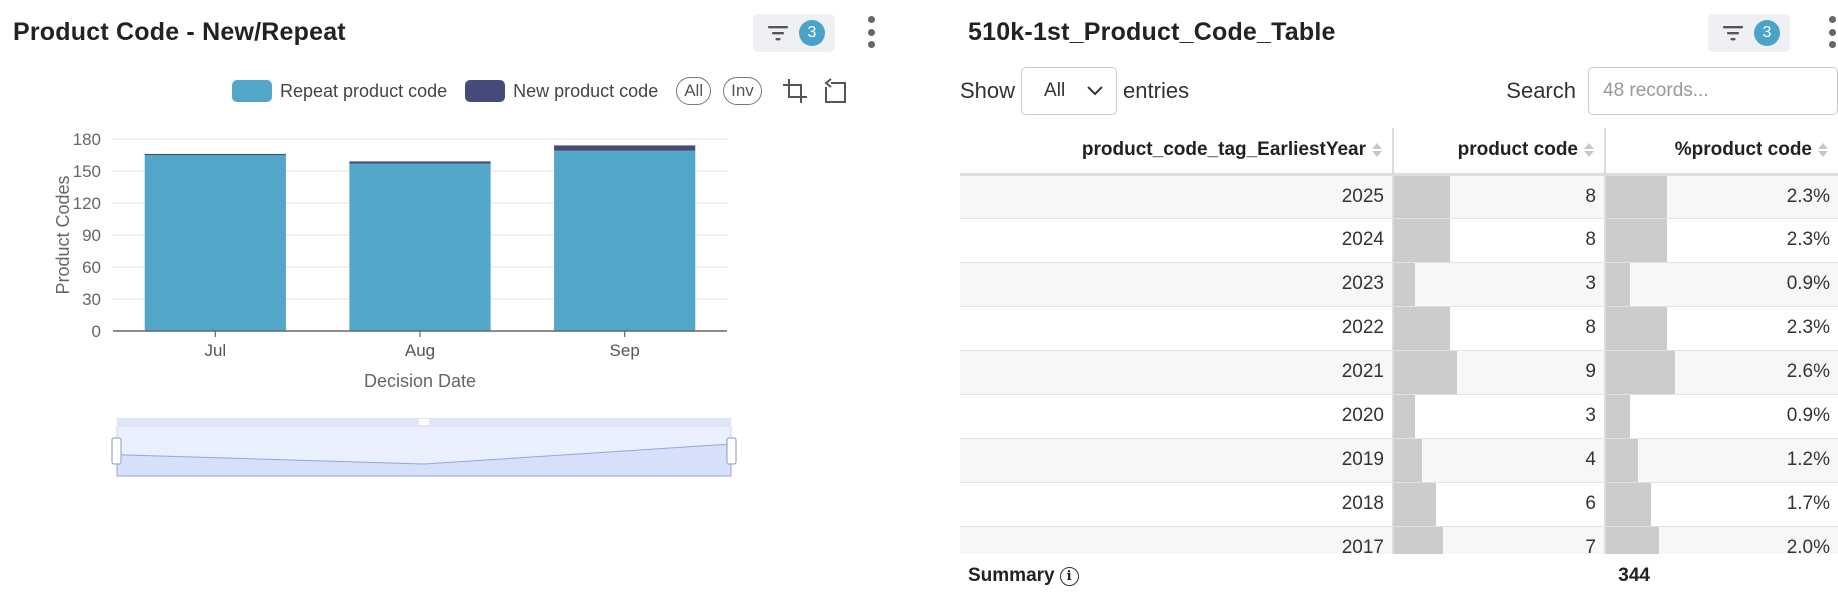 This screenshot has height=600, width=1838. I want to click on cell-value: 1.7%, so click(1808, 503).